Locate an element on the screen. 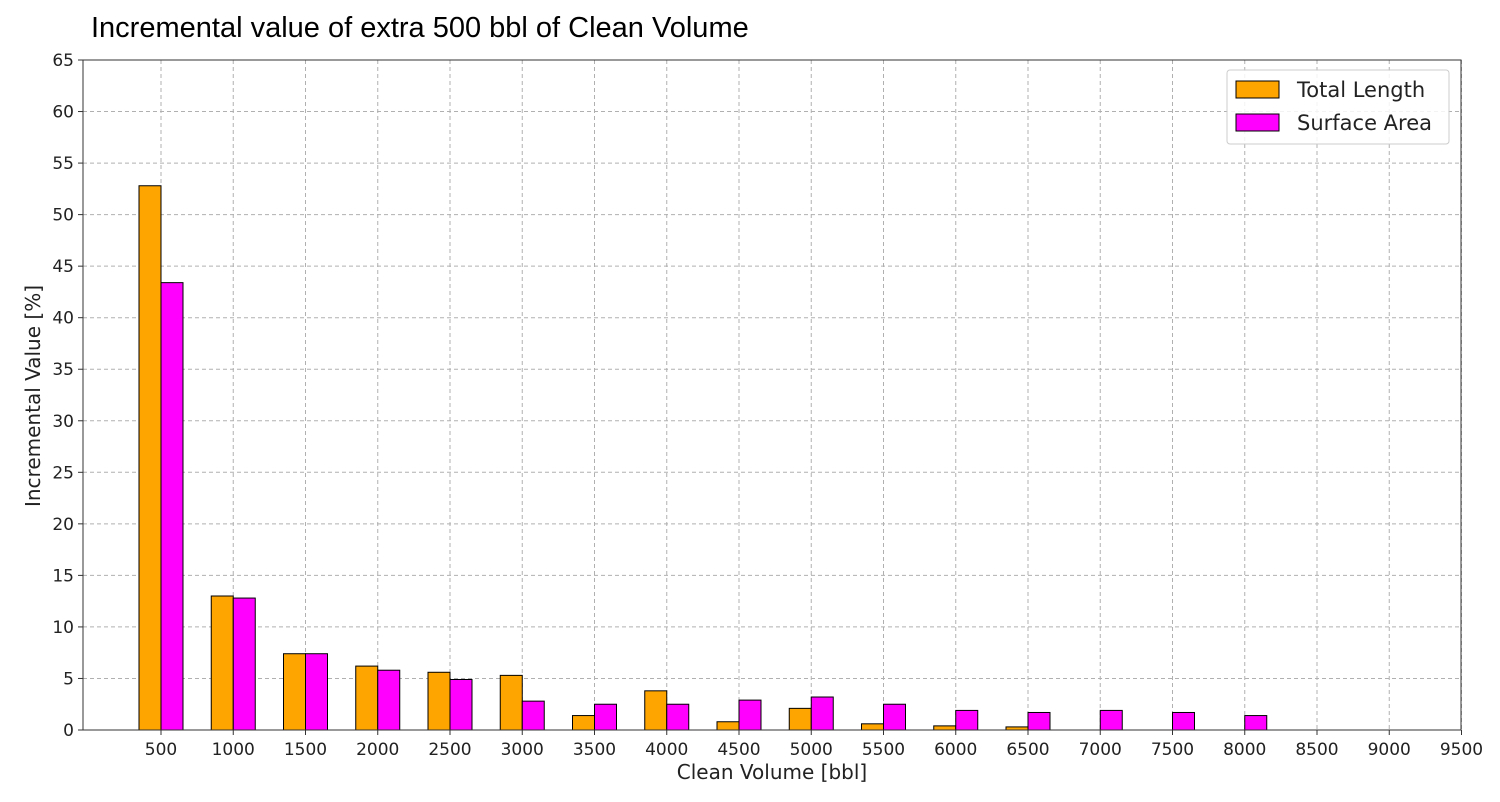 The width and height of the screenshot is (1500, 802). x-tick-label: 4000 is located at coordinates (666, 750).